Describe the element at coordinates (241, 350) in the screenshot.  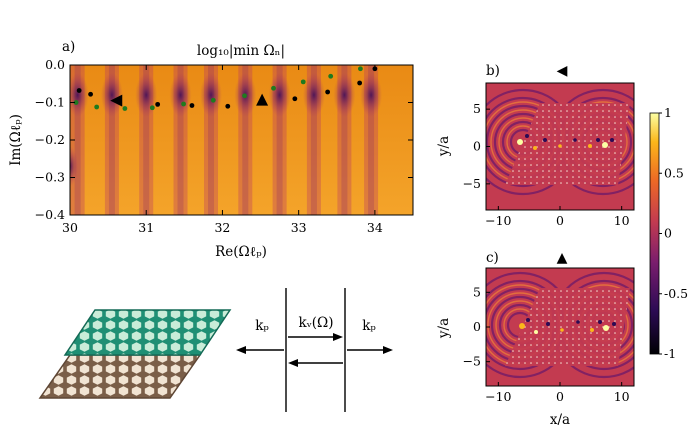
I see `arrow-left-head` at that location.